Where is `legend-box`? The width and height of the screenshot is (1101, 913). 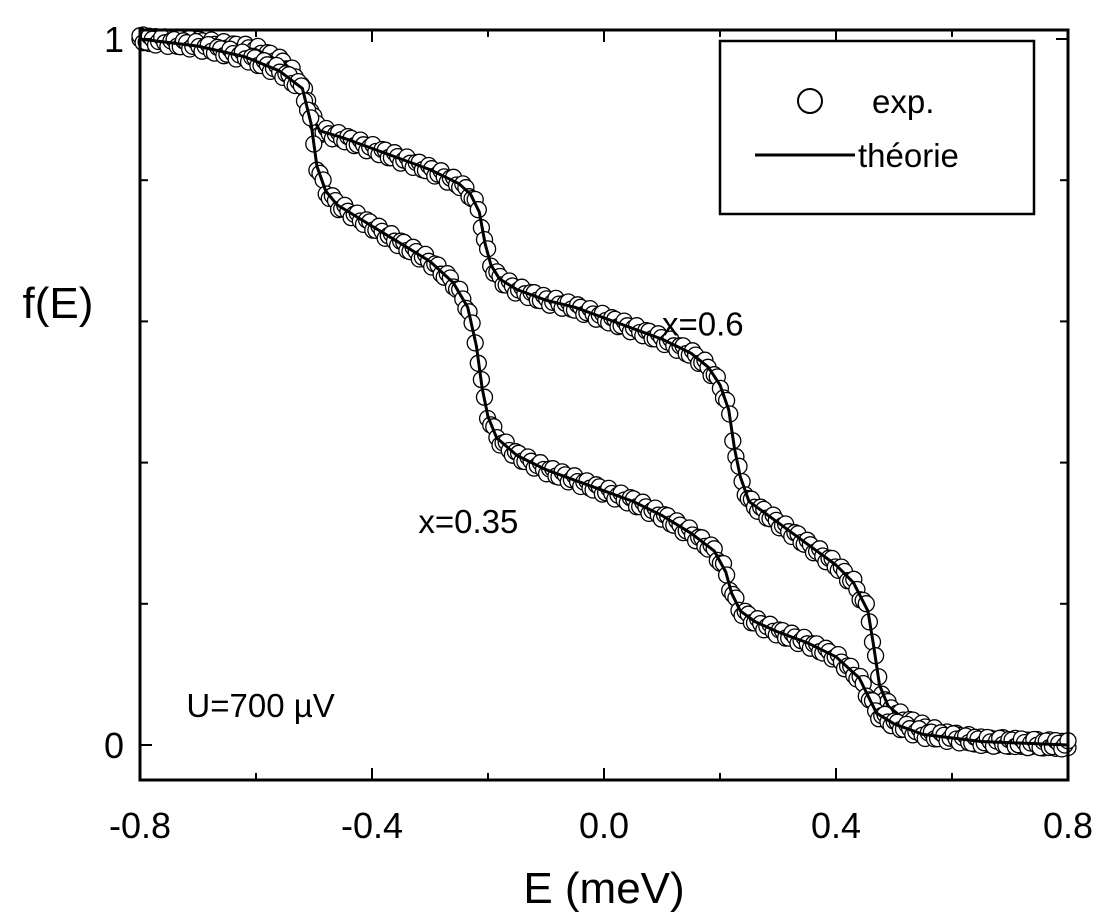 legend-box is located at coordinates (877, 127).